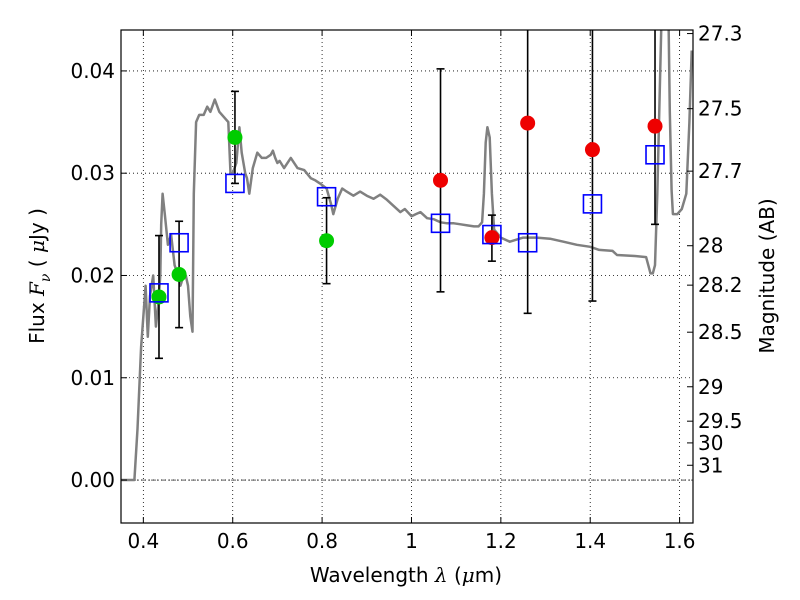 The height and width of the screenshot is (600, 800). I want to click on y-tick-label: 0.03, so click(92, 173).